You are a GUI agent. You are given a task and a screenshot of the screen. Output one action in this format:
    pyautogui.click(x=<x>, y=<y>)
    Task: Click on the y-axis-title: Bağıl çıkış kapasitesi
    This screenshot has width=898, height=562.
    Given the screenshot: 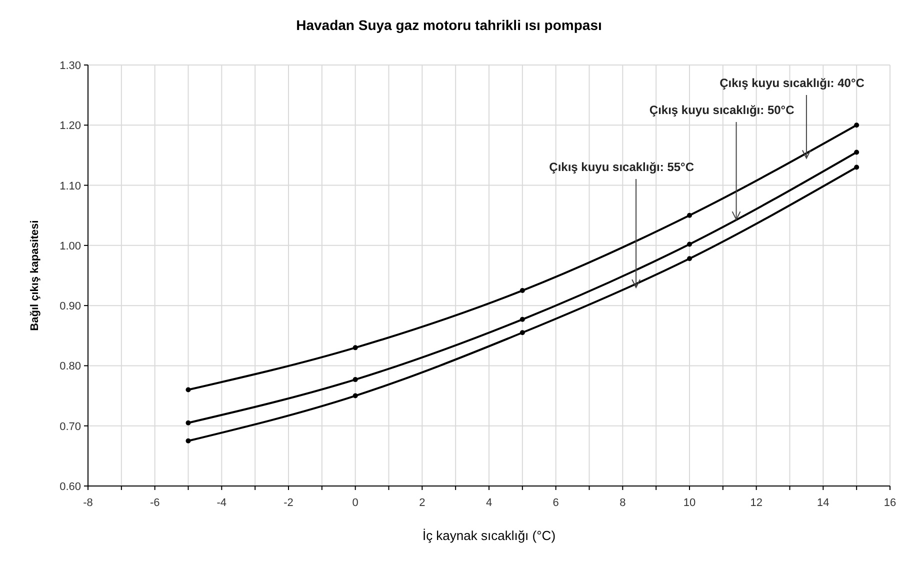 What is the action you would take?
    pyautogui.click(x=35, y=275)
    